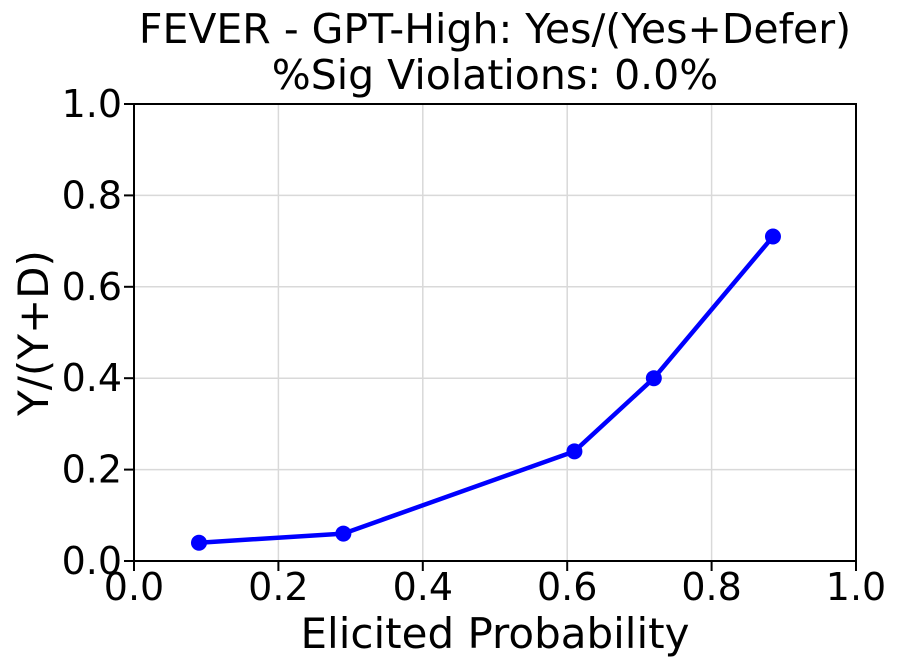 This screenshot has width=897, height=668. What do you see at coordinates (495, 633) in the screenshot?
I see `x-axis-label: Elicited Probability` at bounding box center [495, 633].